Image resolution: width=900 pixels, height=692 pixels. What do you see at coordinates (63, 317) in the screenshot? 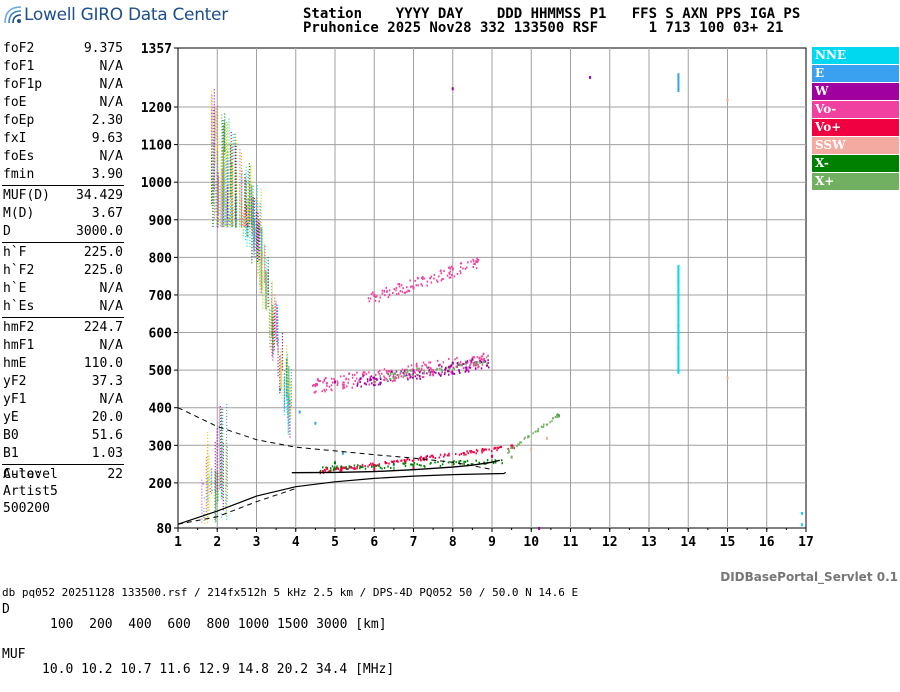
I see `param-divider` at bounding box center [63, 317].